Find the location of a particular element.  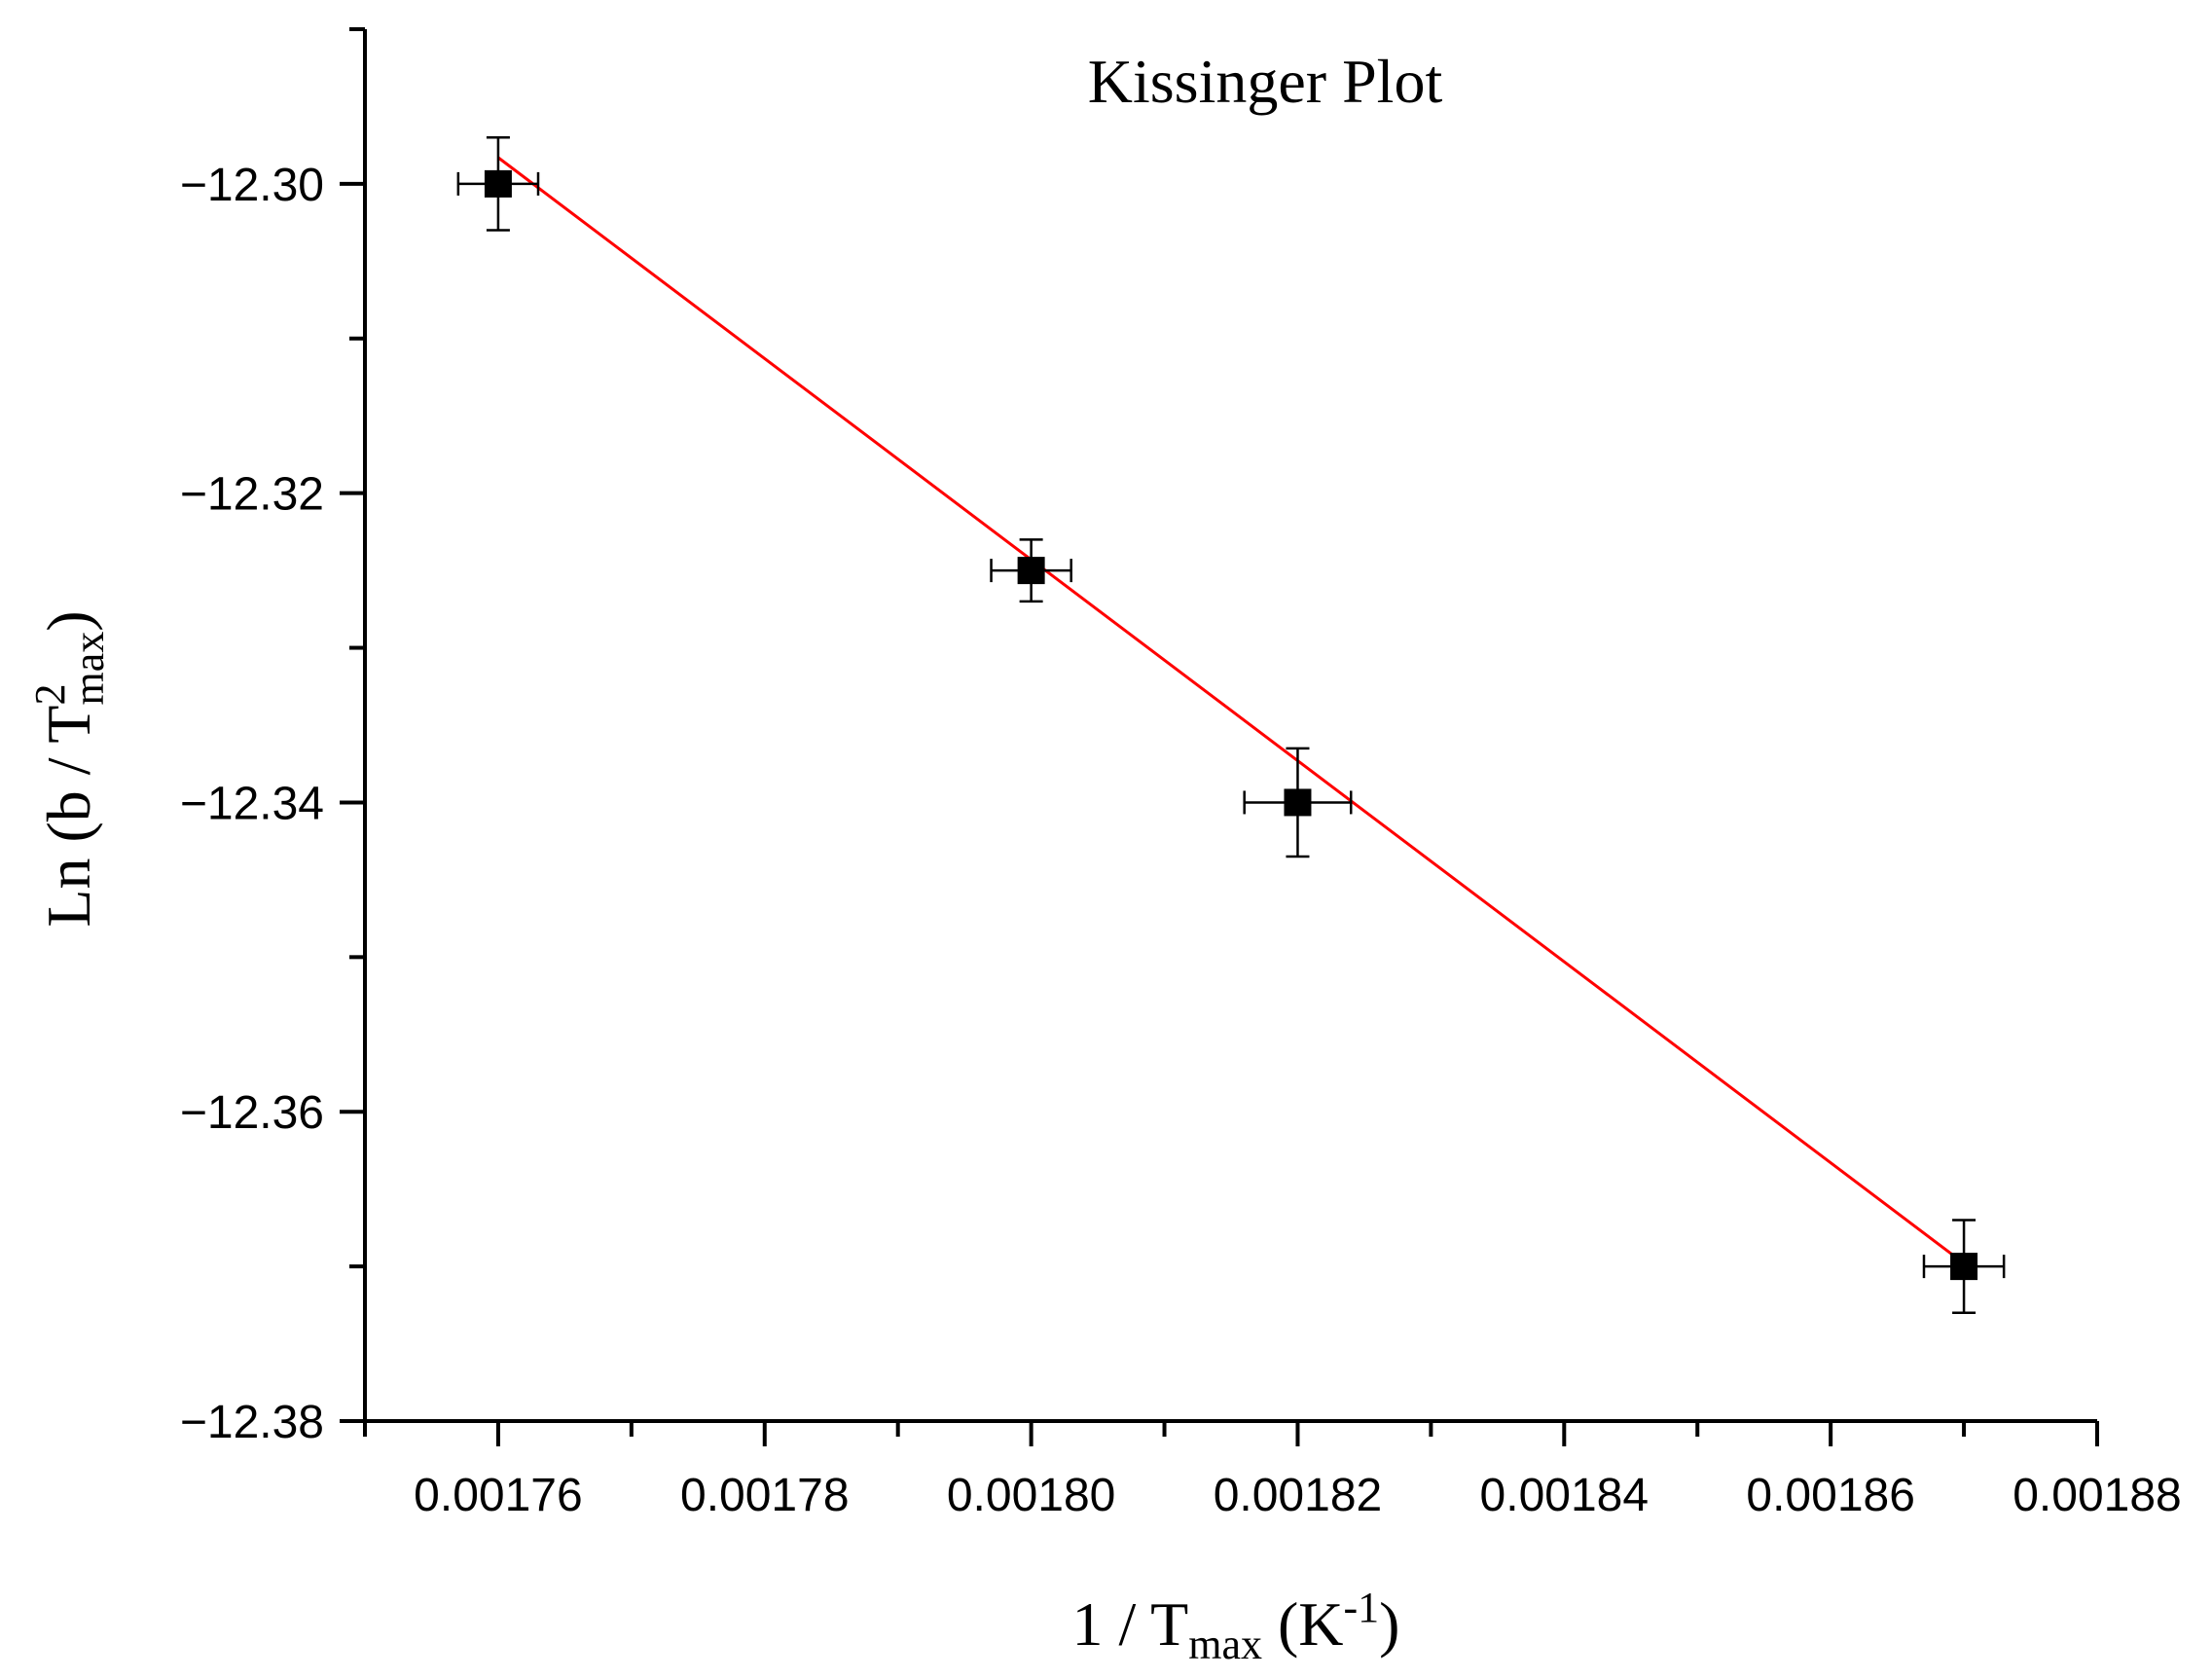

x-tick-label: 0.00188 is located at coordinates (2097, 1496).